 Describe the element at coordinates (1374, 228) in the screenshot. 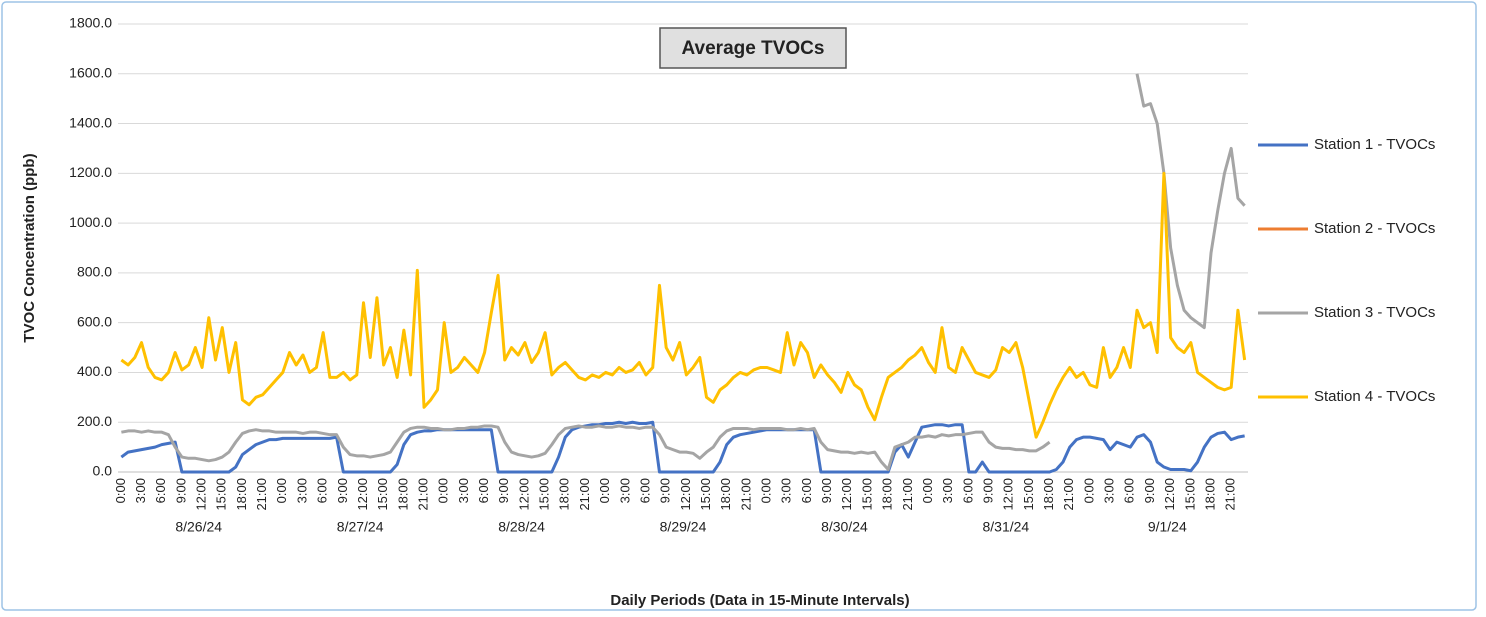

I see `legend-label: Station 2 - TVOCs` at that location.